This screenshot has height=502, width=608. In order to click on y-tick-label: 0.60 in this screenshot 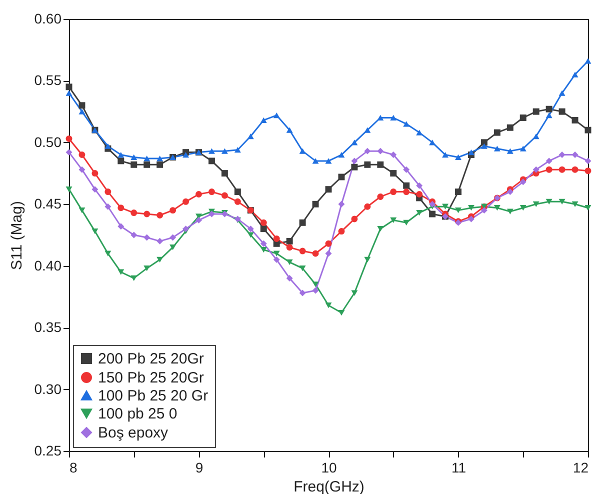, I will do `click(48, 18)`.